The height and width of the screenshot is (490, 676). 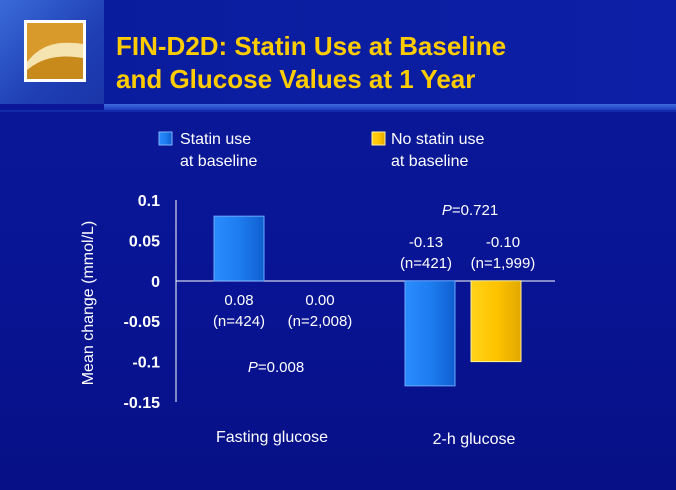 I want to click on legend-label-nostatin-line2: at baseline, so click(x=429, y=161).